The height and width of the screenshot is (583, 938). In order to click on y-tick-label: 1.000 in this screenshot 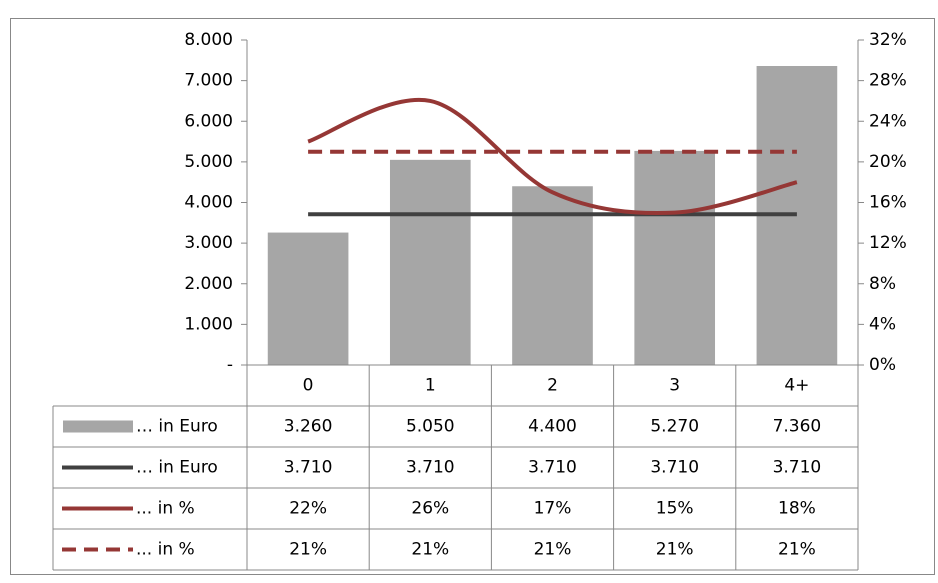, I will do `click(208, 324)`.